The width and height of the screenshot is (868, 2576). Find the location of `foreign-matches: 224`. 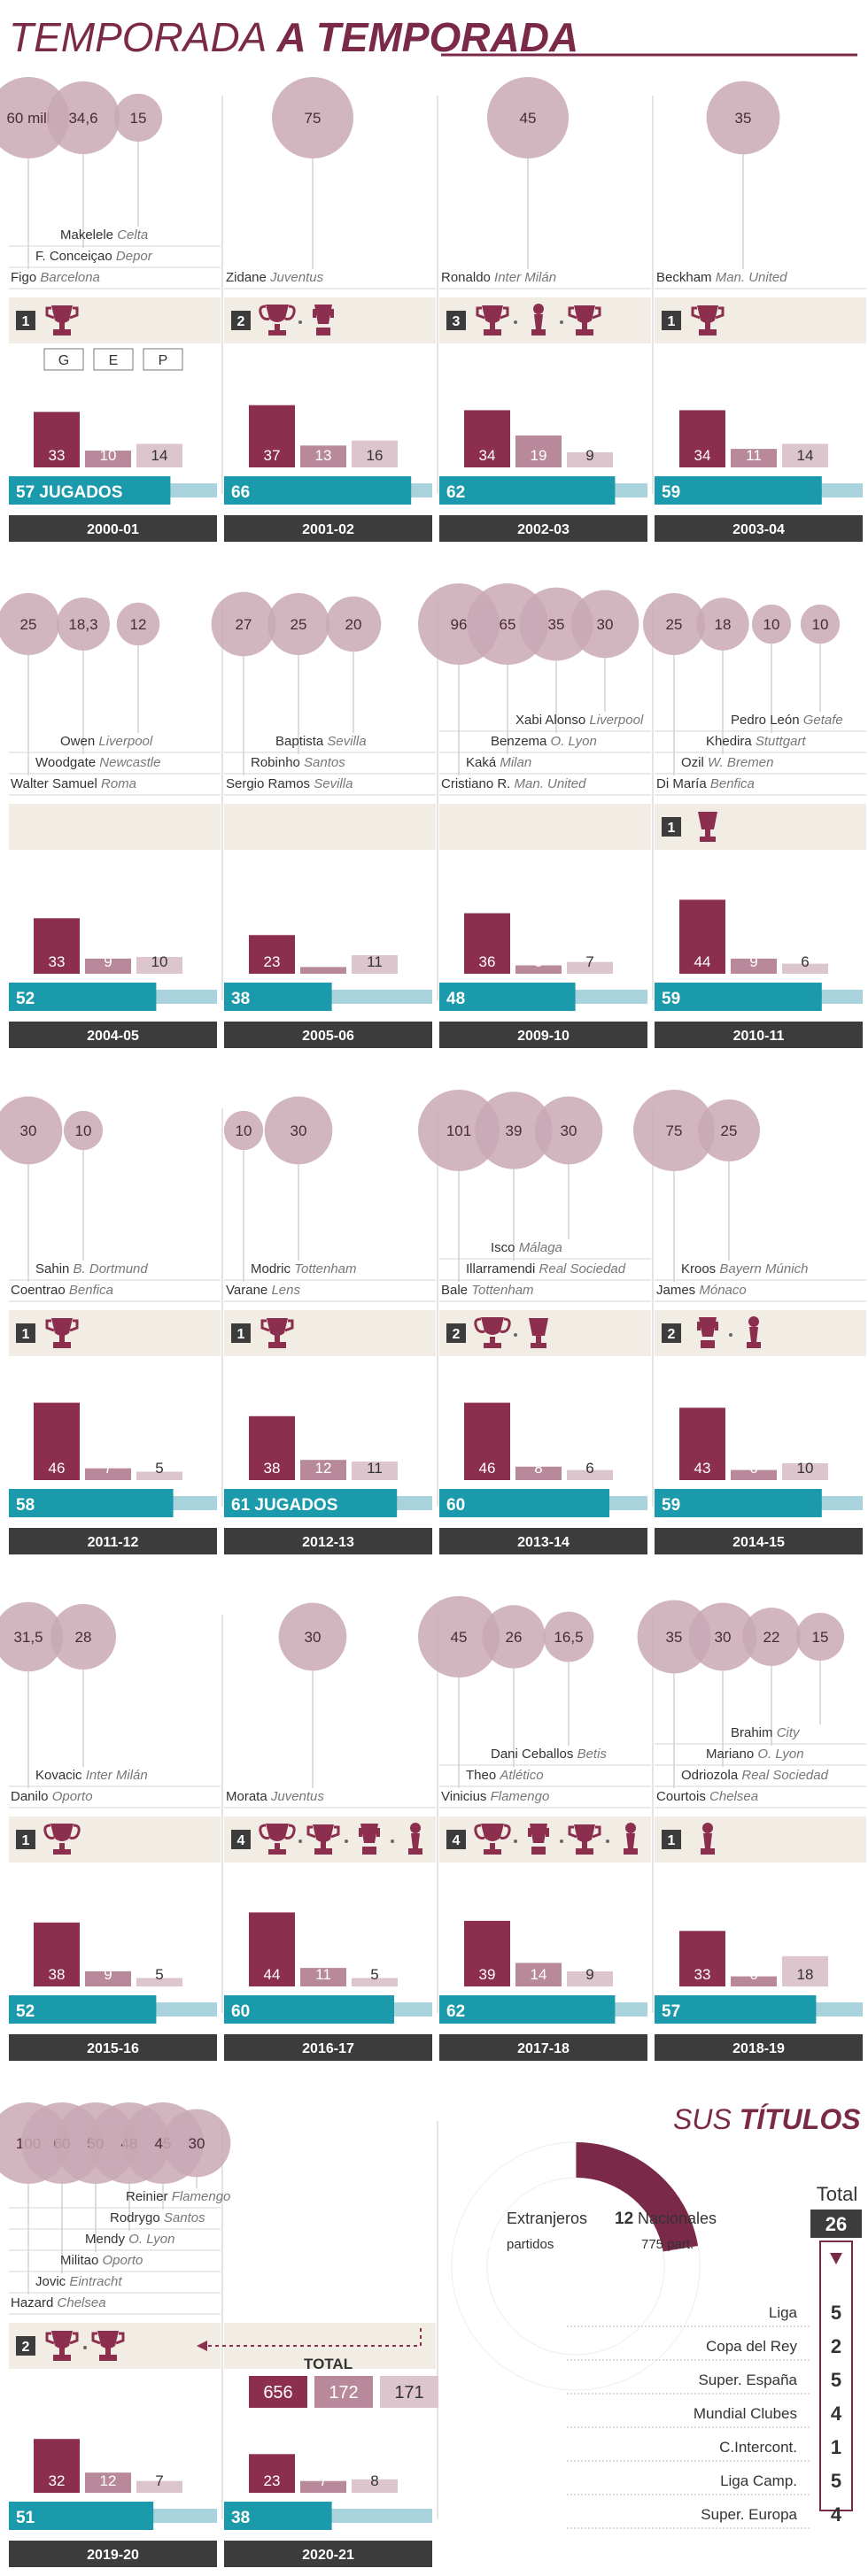

foreign-matches: 224 is located at coordinates (484, 2243).